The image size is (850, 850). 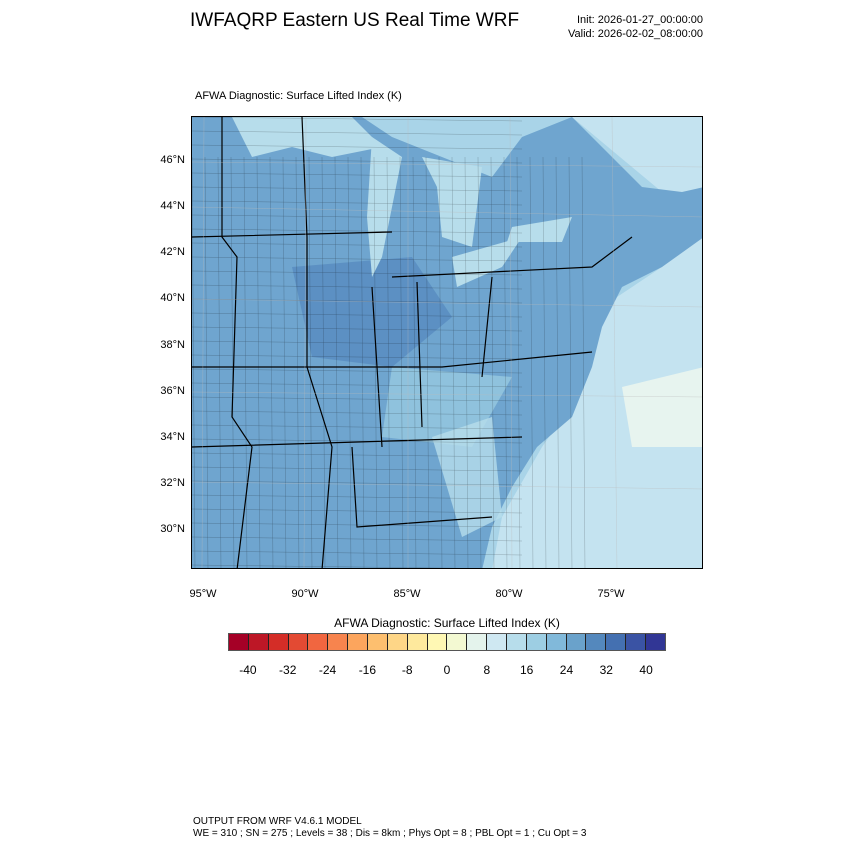 What do you see at coordinates (172, 160) in the screenshot?
I see `lat-label: 46°N` at bounding box center [172, 160].